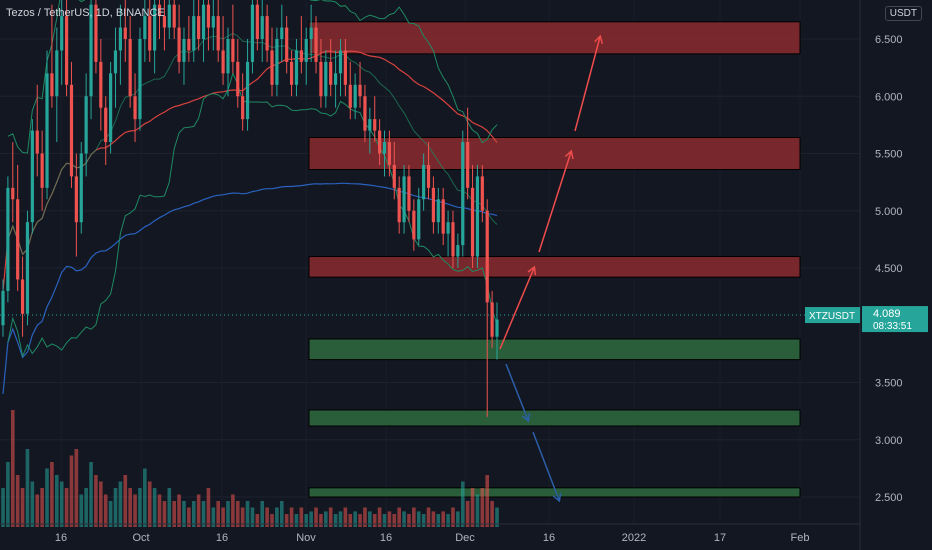 The width and height of the screenshot is (932, 550). I want to click on support-zone, so click(554, 349).